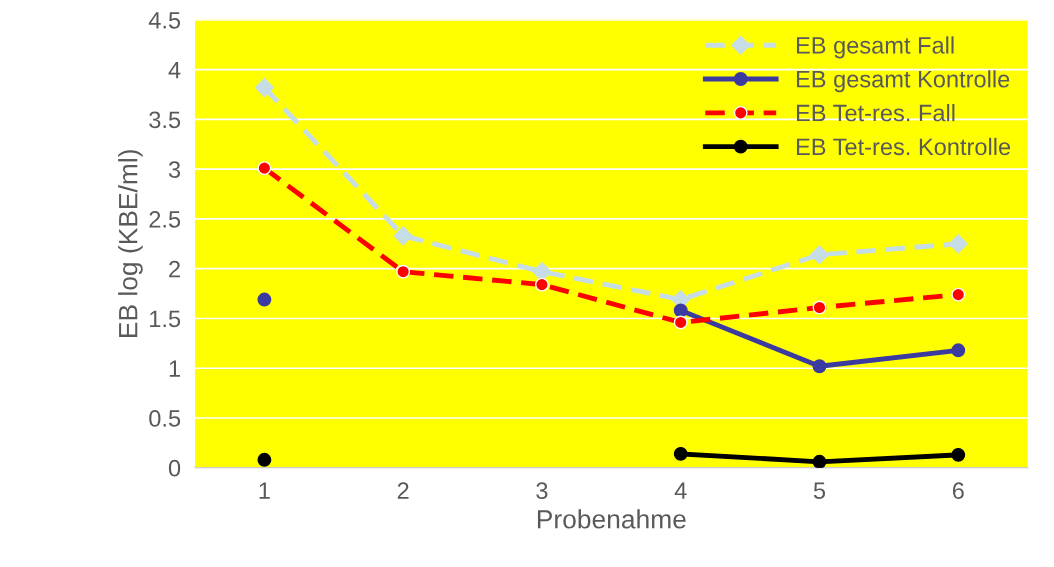 The image size is (1054, 567). Describe the element at coordinates (174, 169) in the screenshot. I see `y-tick-label: 3` at that location.